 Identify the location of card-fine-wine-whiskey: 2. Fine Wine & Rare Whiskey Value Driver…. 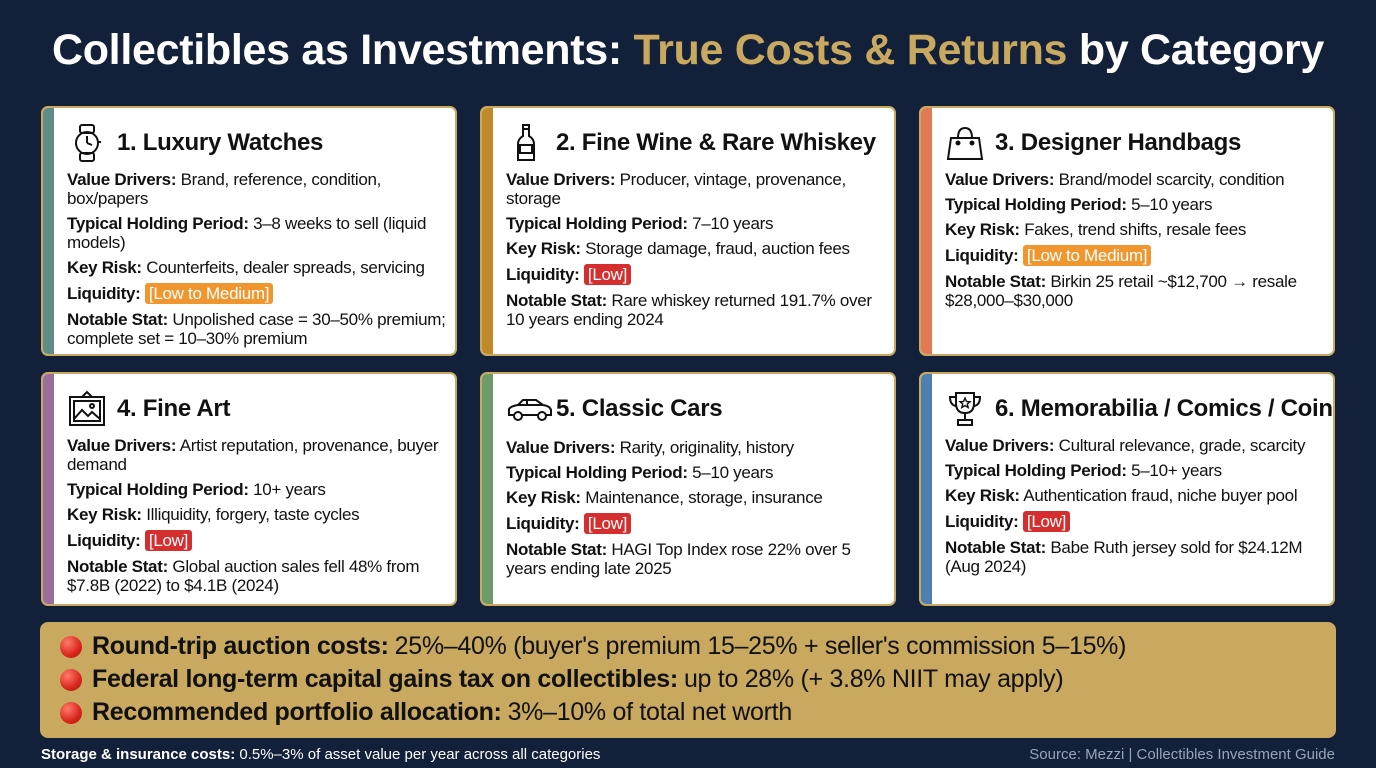
(688, 231).